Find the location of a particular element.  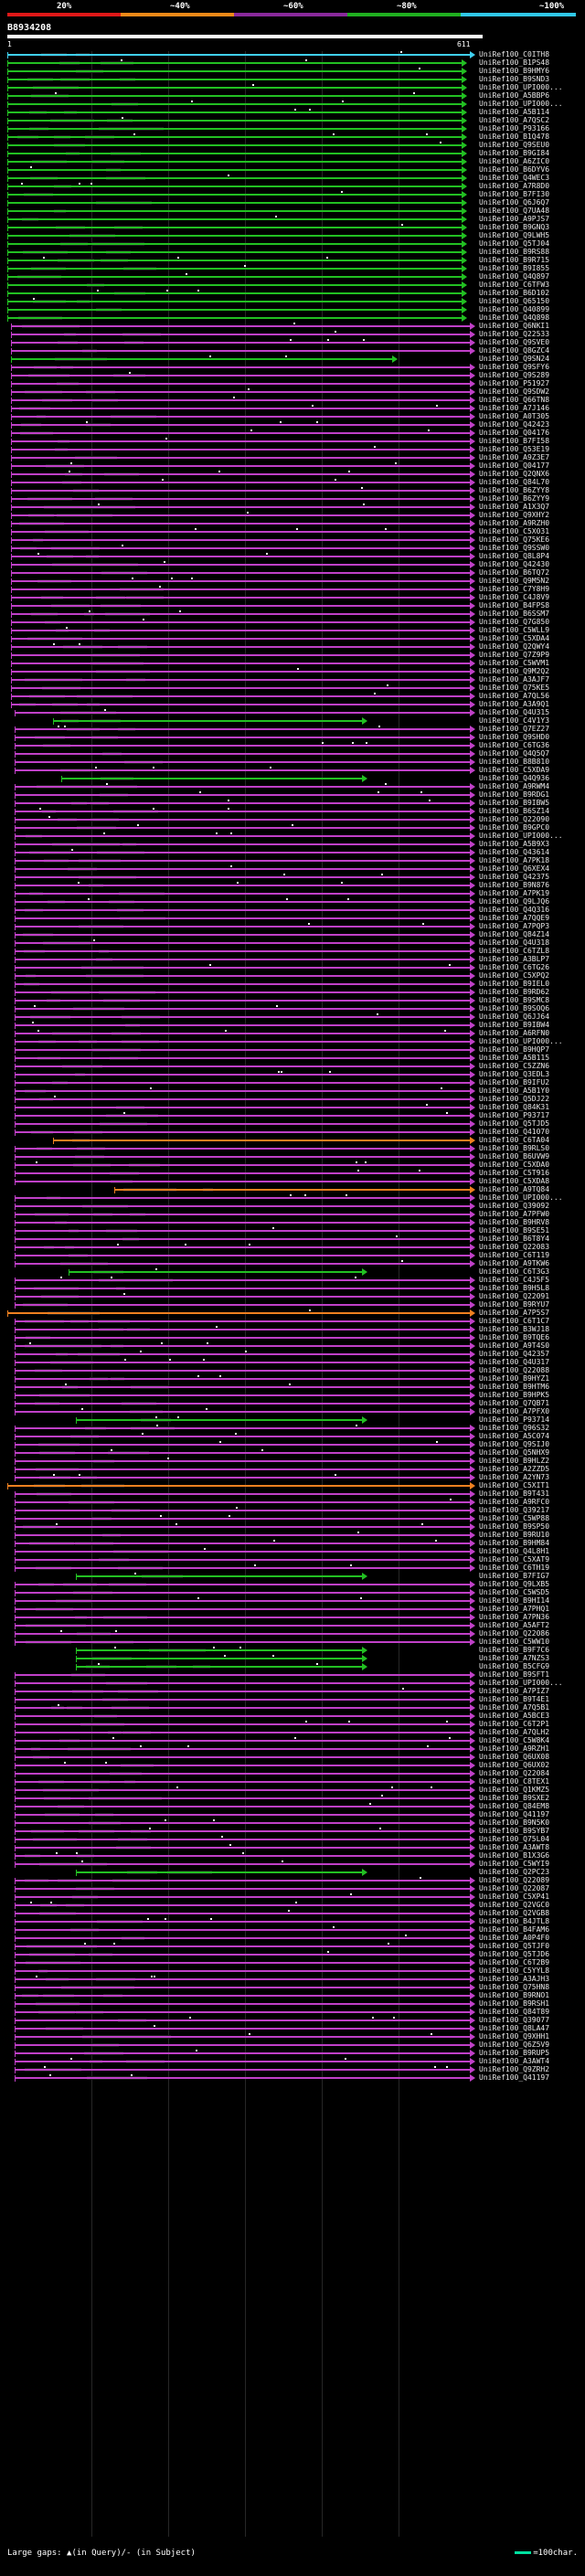

hit-label: UniRef100_A7PFW0 is located at coordinates (514, 1214).